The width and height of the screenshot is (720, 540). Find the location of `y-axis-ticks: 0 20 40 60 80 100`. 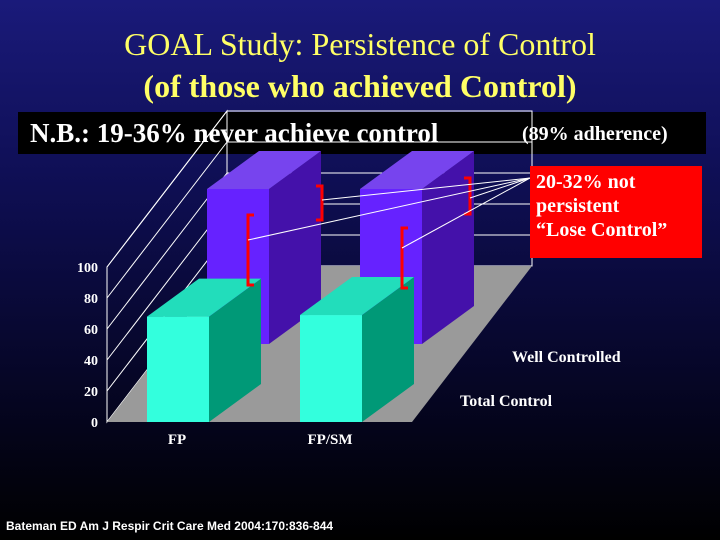

y-axis-ticks: 0 20 40 60 80 100 is located at coordinates (87, 346).